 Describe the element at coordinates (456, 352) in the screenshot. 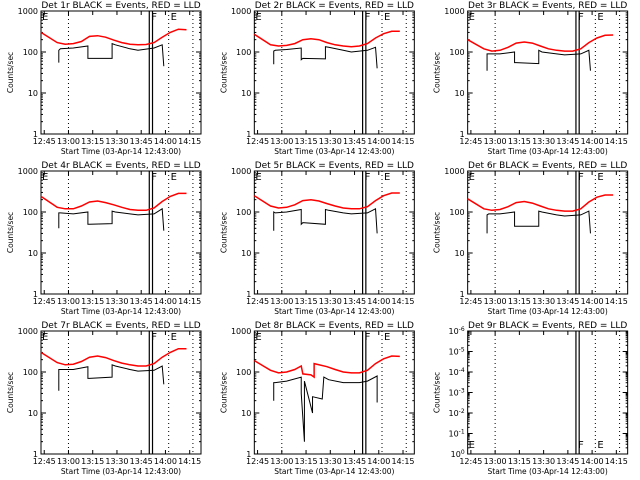

I see `y-tick-label: 10⁻⁵` at that location.